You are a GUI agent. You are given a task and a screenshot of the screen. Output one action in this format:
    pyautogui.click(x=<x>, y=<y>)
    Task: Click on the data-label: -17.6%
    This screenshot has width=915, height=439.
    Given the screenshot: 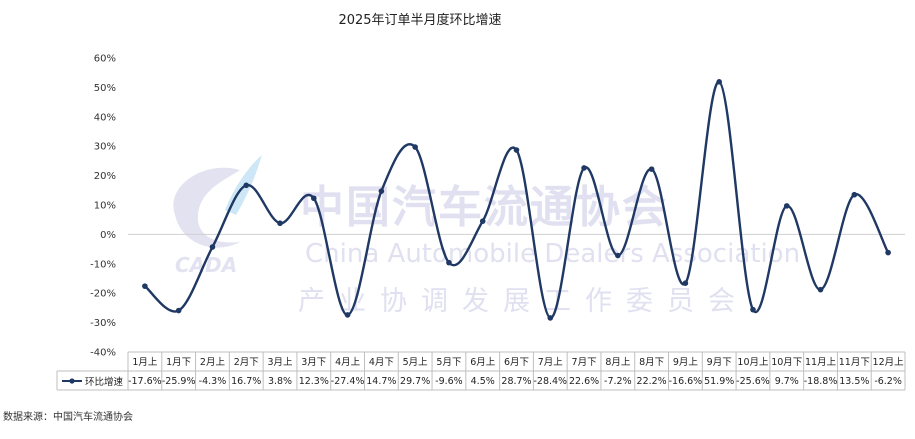 What is the action you would take?
    pyautogui.click(x=145, y=381)
    